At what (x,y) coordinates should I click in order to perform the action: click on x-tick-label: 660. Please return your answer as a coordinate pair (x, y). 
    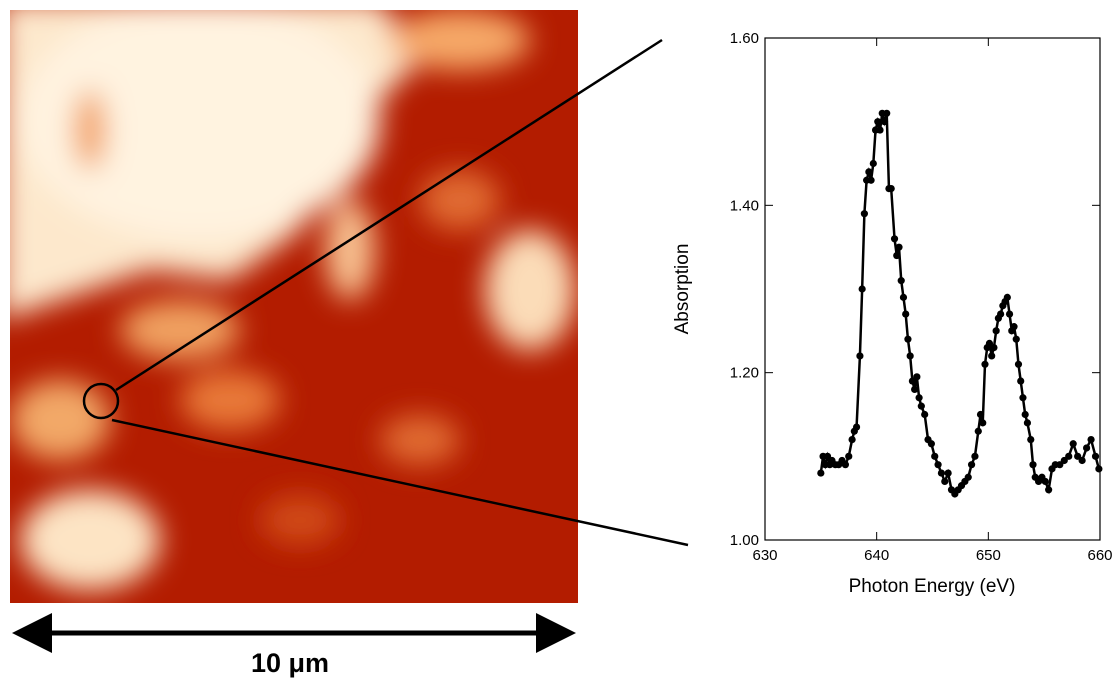
    Looking at the image, I should click on (1099, 555).